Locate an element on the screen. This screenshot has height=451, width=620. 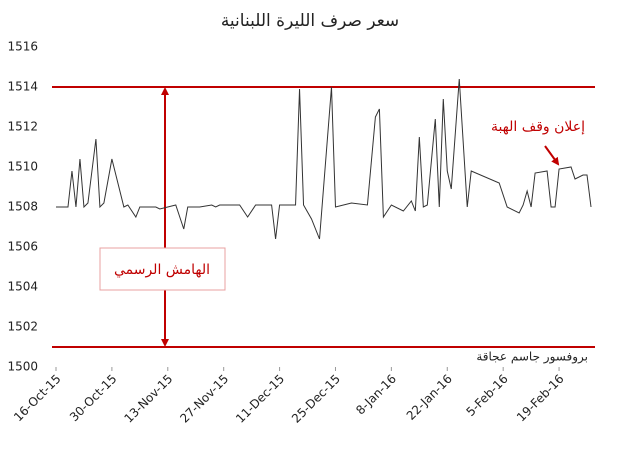
x-tick-label: 8-Jan-16 is located at coordinates (376, 395).